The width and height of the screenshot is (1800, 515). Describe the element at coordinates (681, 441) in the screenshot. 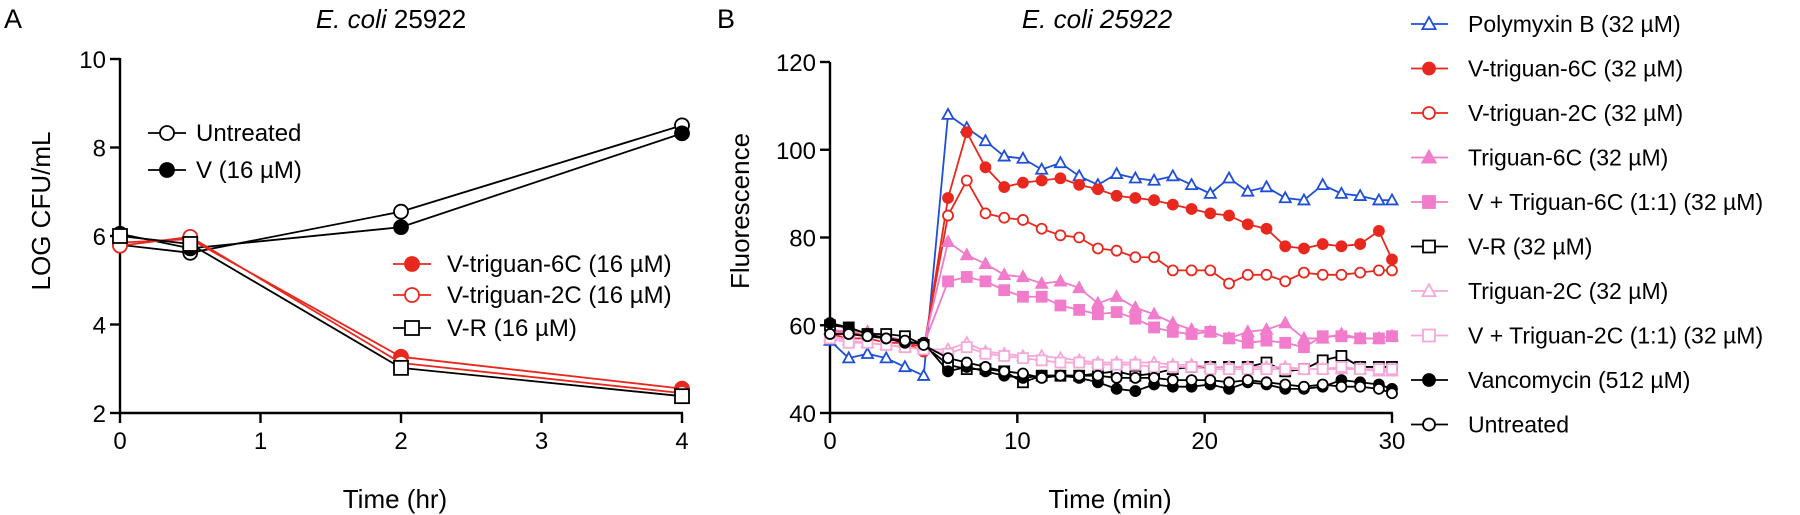

I see `x-tick-label: 4` at that location.